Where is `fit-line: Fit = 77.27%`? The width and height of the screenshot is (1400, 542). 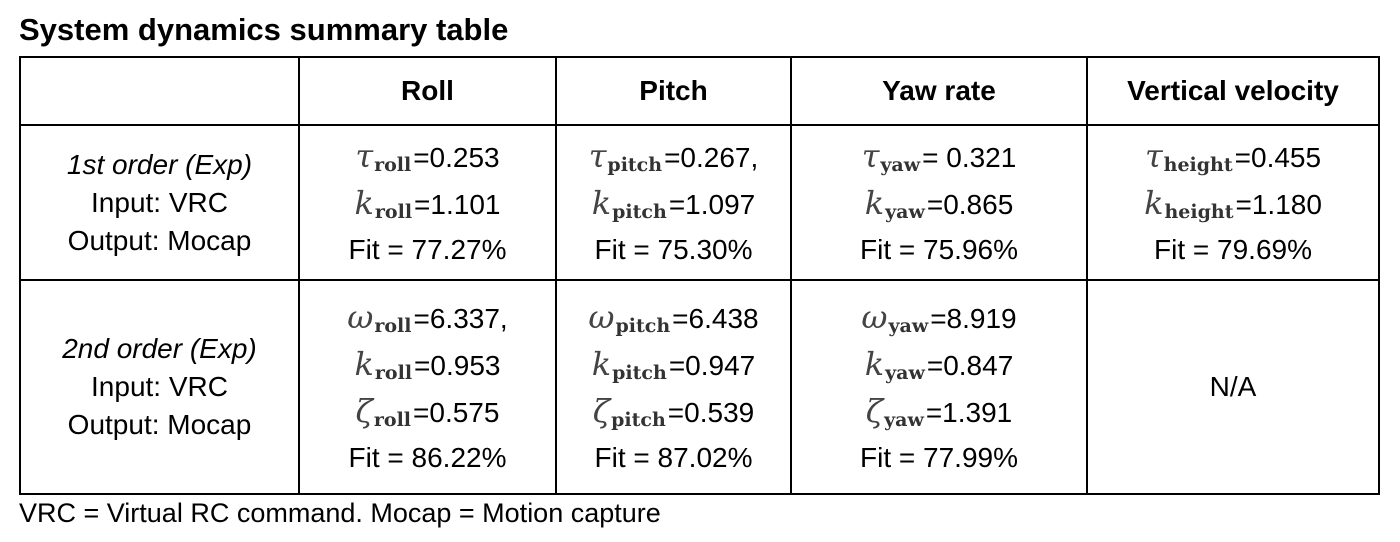
fit-line: Fit = 77.27% is located at coordinates (427, 250).